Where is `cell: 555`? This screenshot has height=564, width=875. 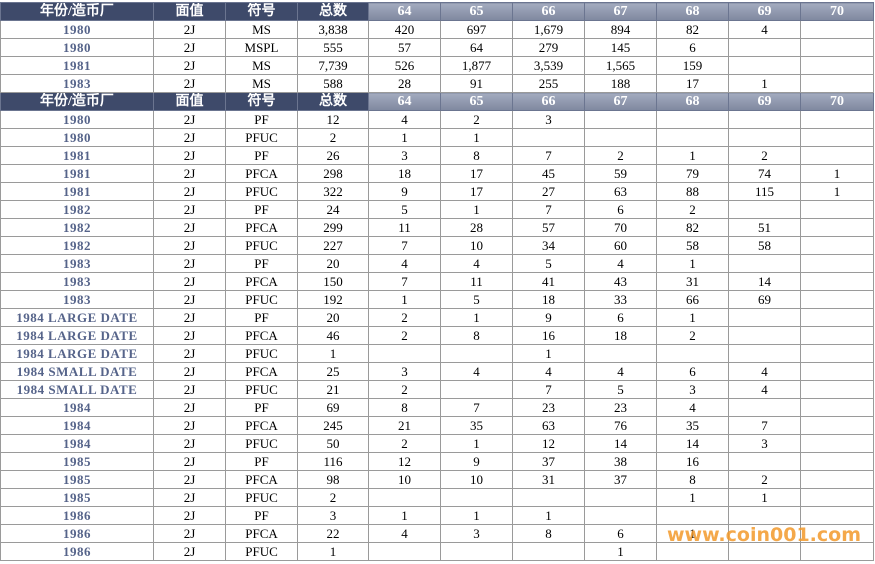 cell: 555 is located at coordinates (333, 47).